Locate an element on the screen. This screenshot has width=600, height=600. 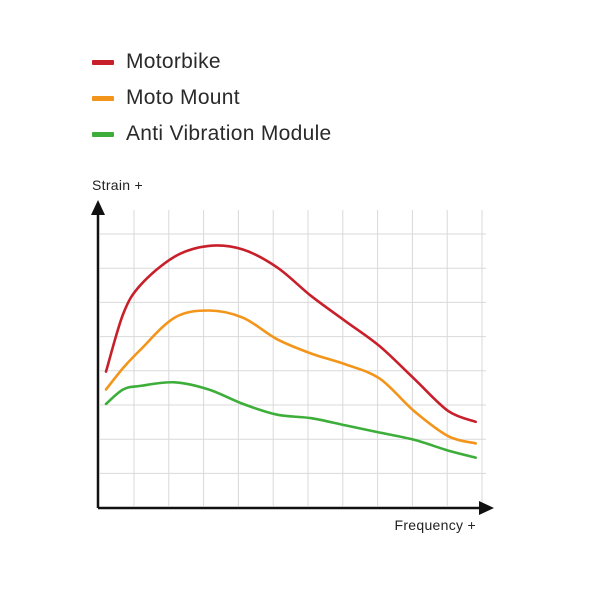
y-axis-arrow is located at coordinates (98, 207).